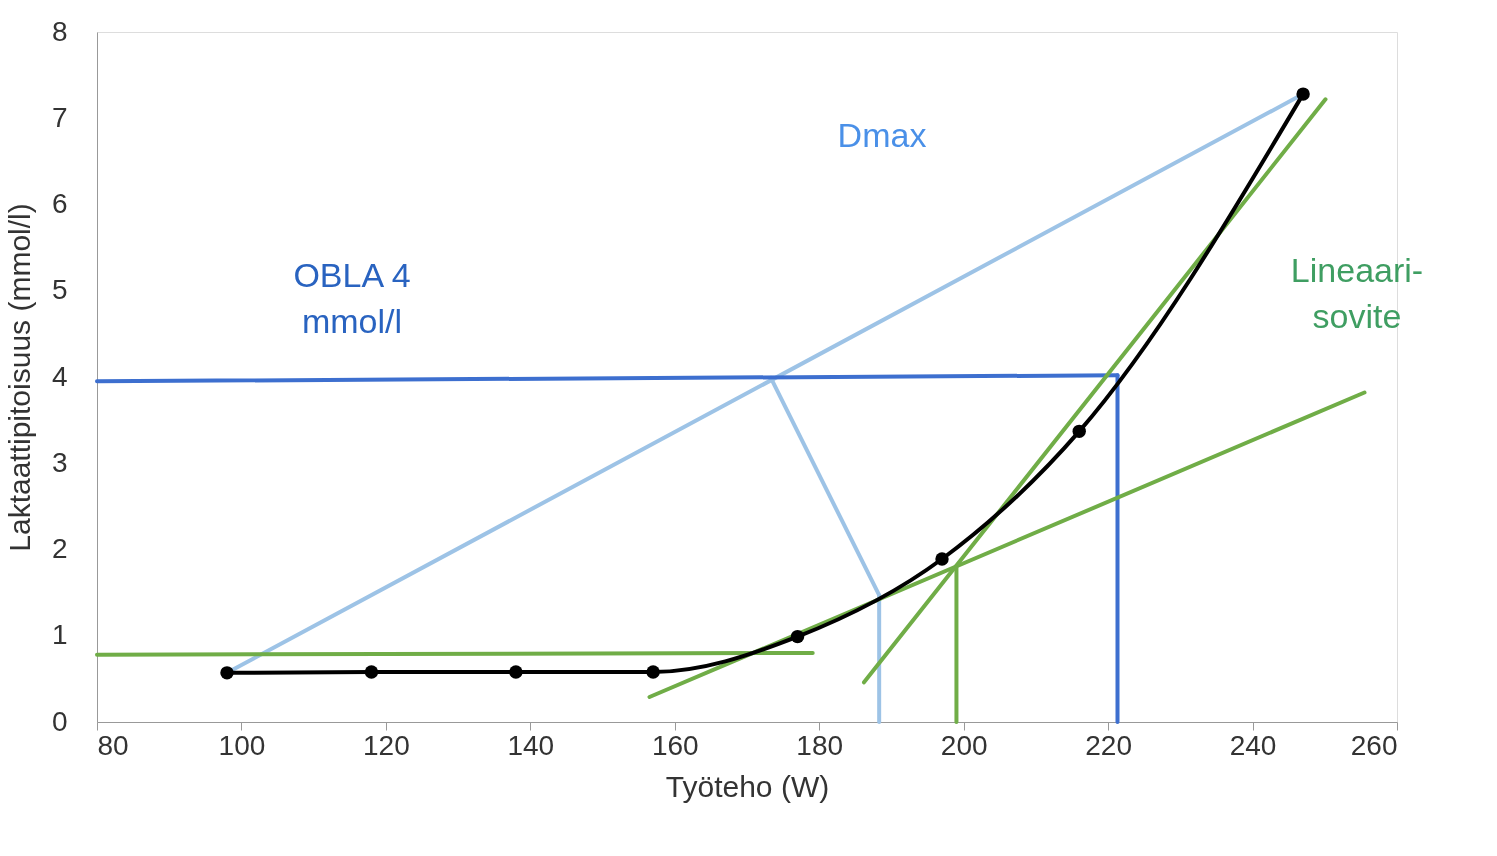  What do you see at coordinates (1357, 293) in the screenshot?
I see `annotation: Lineaari- sovite` at bounding box center [1357, 293].